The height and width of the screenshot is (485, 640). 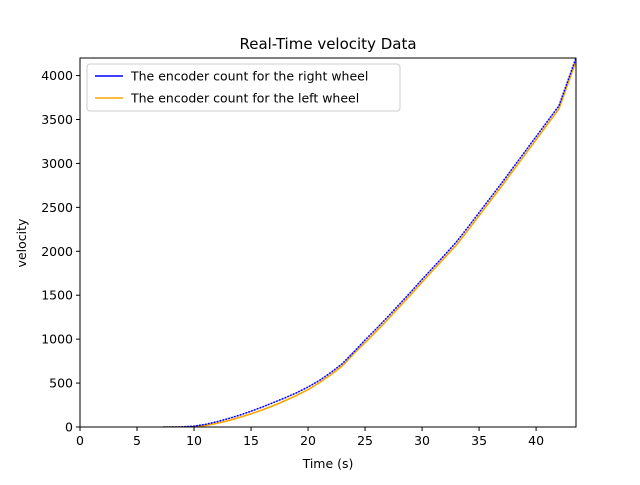 I want to click on y-tick-label: 0, so click(x=69, y=427).